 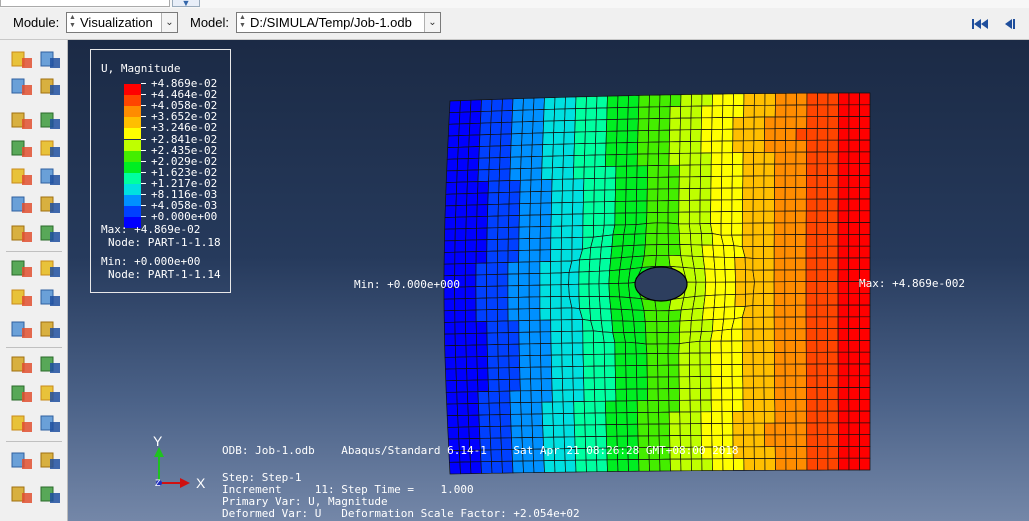 What do you see at coordinates (22, 149) in the screenshot?
I see `contour-plot-icon` at bounding box center [22, 149].